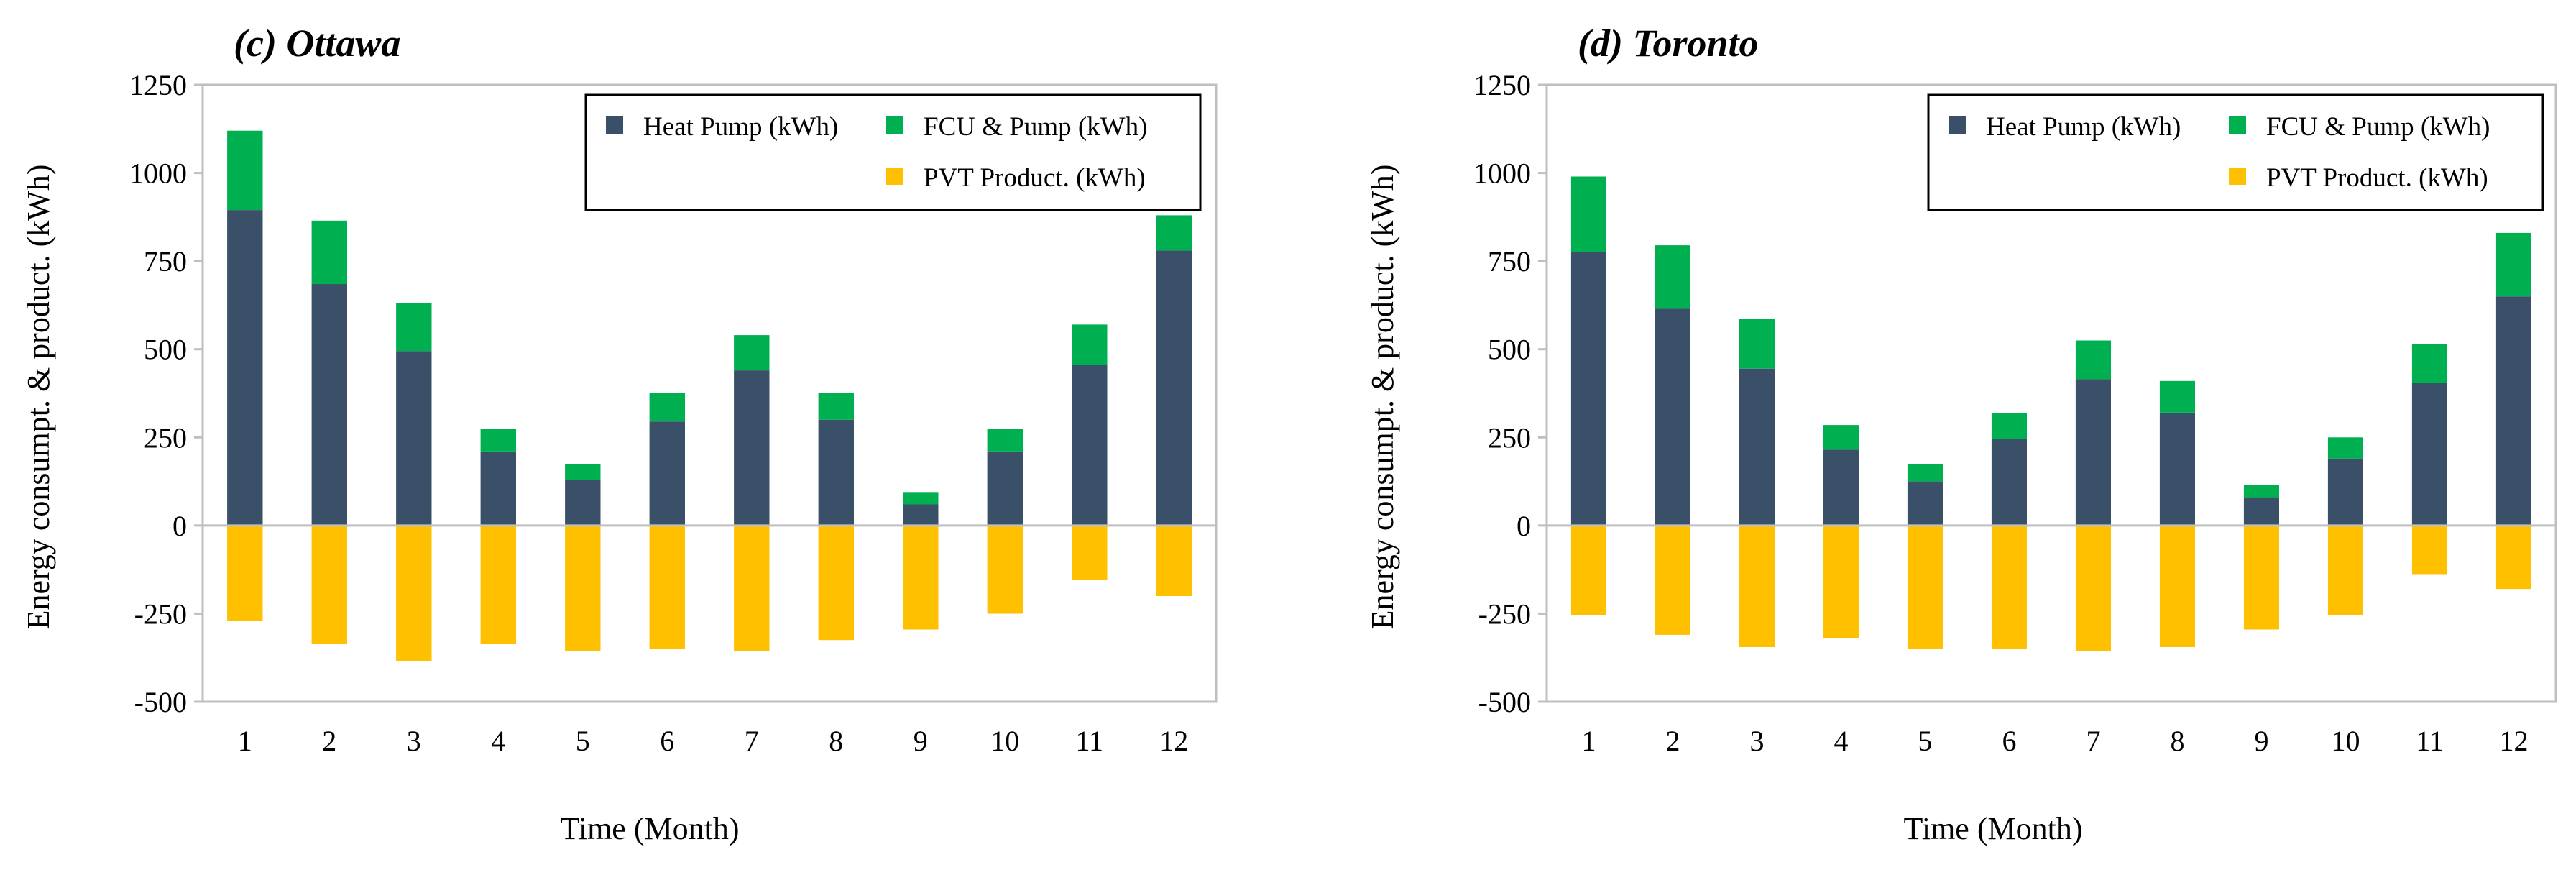 Image resolution: width=2576 pixels, height=870 pixels. What do you see at coordinates (1504, 613) in the screenshot?
I see `y-tick-label: -250` at bounding box center [1504, 613].